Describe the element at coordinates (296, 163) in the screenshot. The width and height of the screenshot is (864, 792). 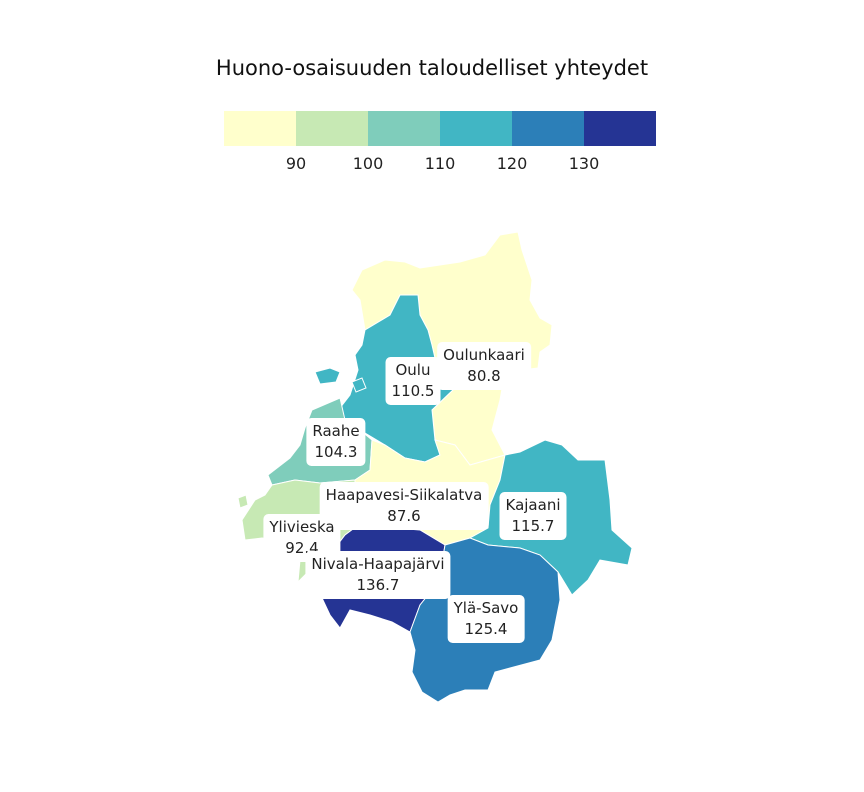
I see `legend-tick-label: 90` at that location.